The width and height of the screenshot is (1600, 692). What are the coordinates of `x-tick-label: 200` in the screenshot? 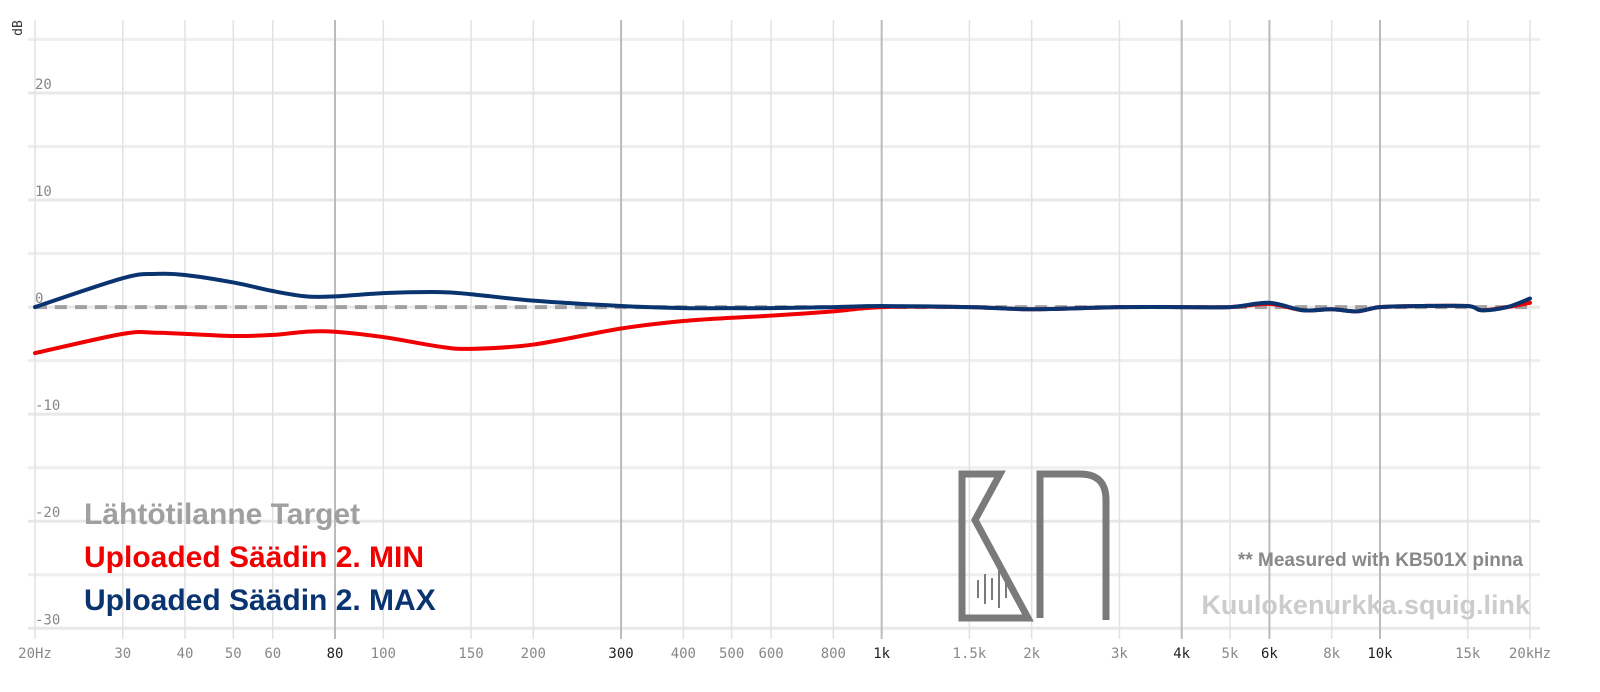 It's located at (533, 654).